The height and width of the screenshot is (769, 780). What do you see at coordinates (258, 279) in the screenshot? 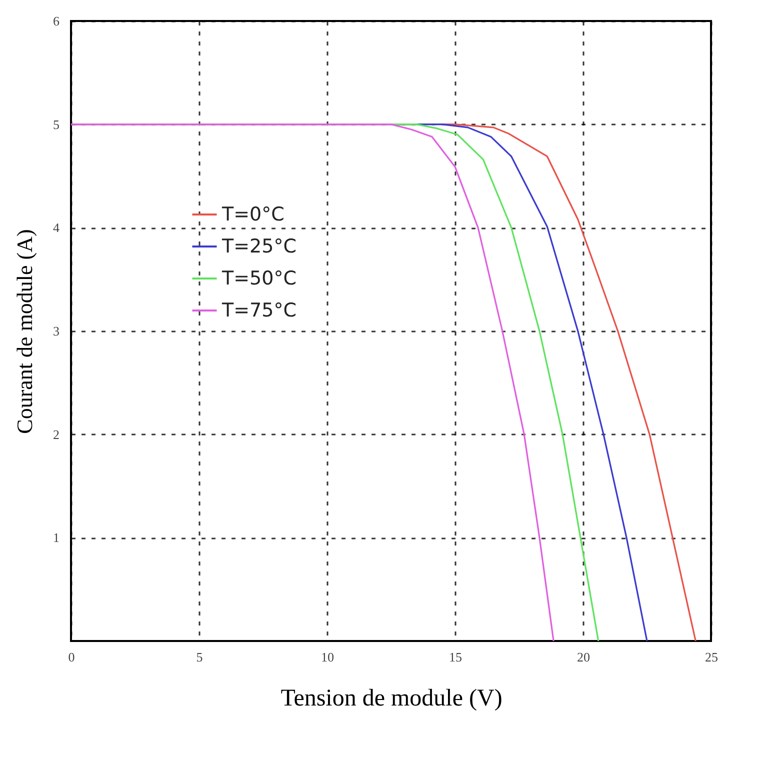
I see `legend-label: T=50°C` at bounding box center [258, 279].